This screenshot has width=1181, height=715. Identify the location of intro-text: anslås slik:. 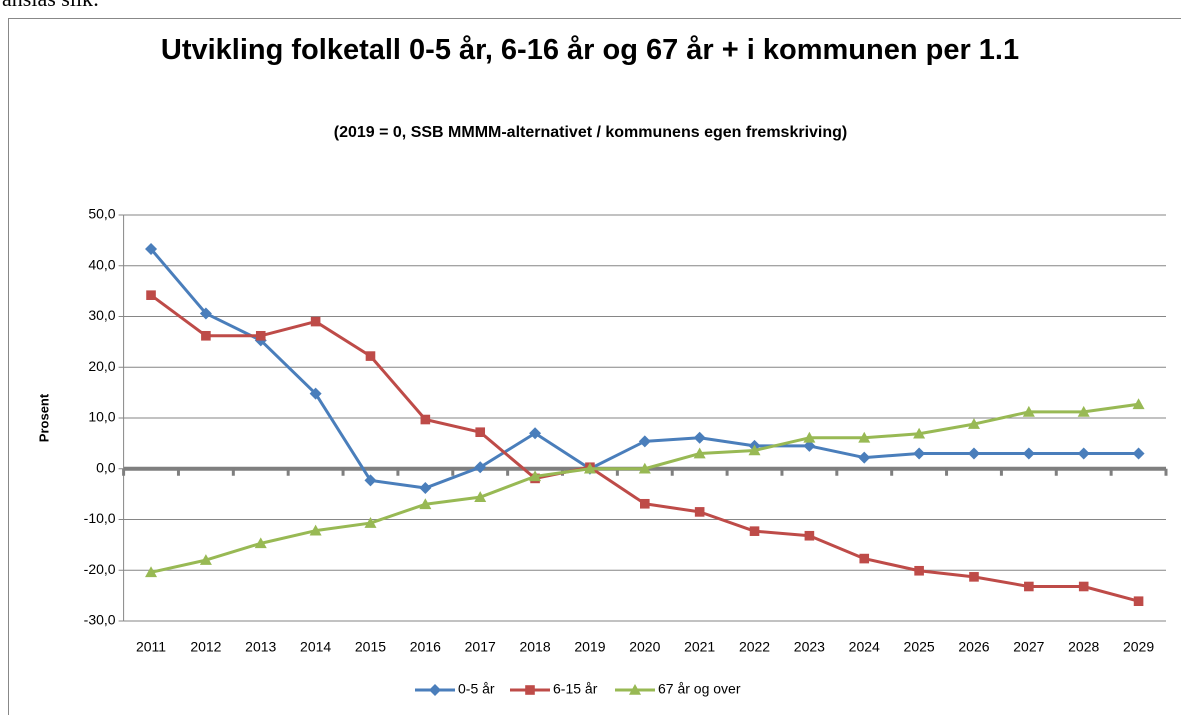
(50, 6).